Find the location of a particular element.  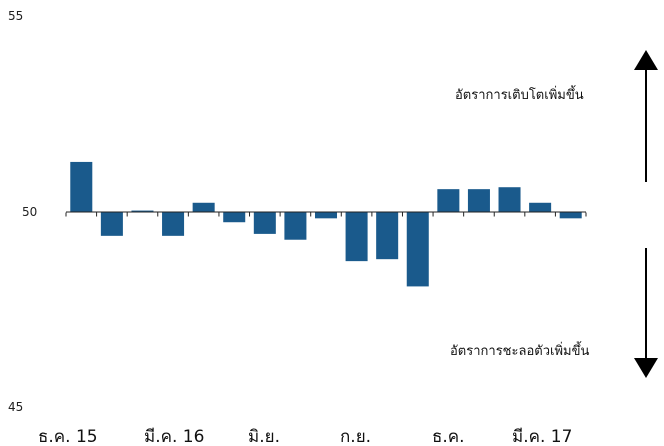

x-tick-label-5: มี.ค. 17 is located at coordinates (542, 436).